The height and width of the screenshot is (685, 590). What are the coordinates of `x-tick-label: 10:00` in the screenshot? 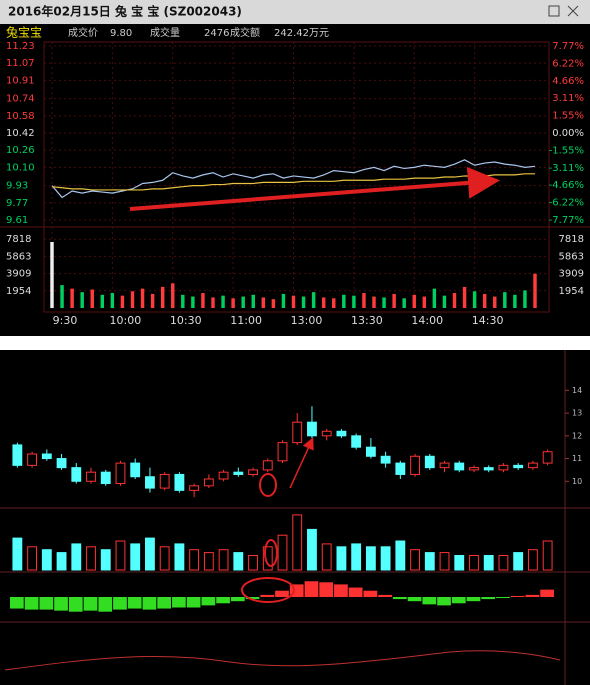 It's located at (126, 320).